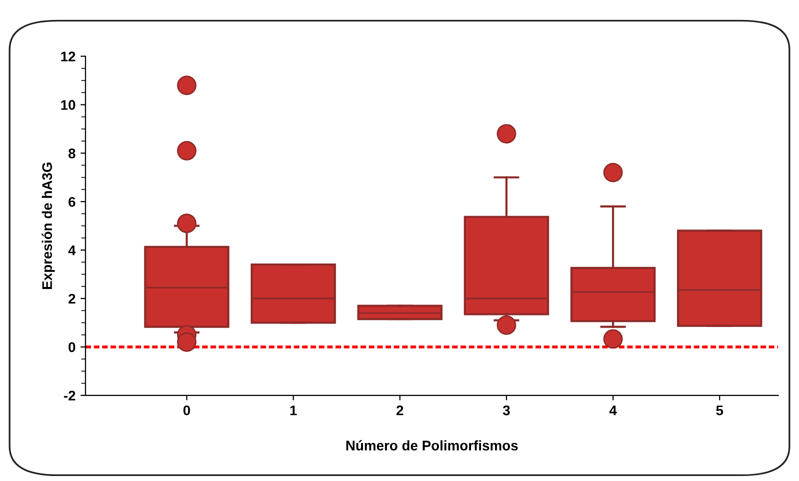 The width and height of the screenshot is (799, 481). What do you see at coordinates (72, 153) in the screenshot?
I see `y-tick-label: 8` at bounding box center [72, 153].